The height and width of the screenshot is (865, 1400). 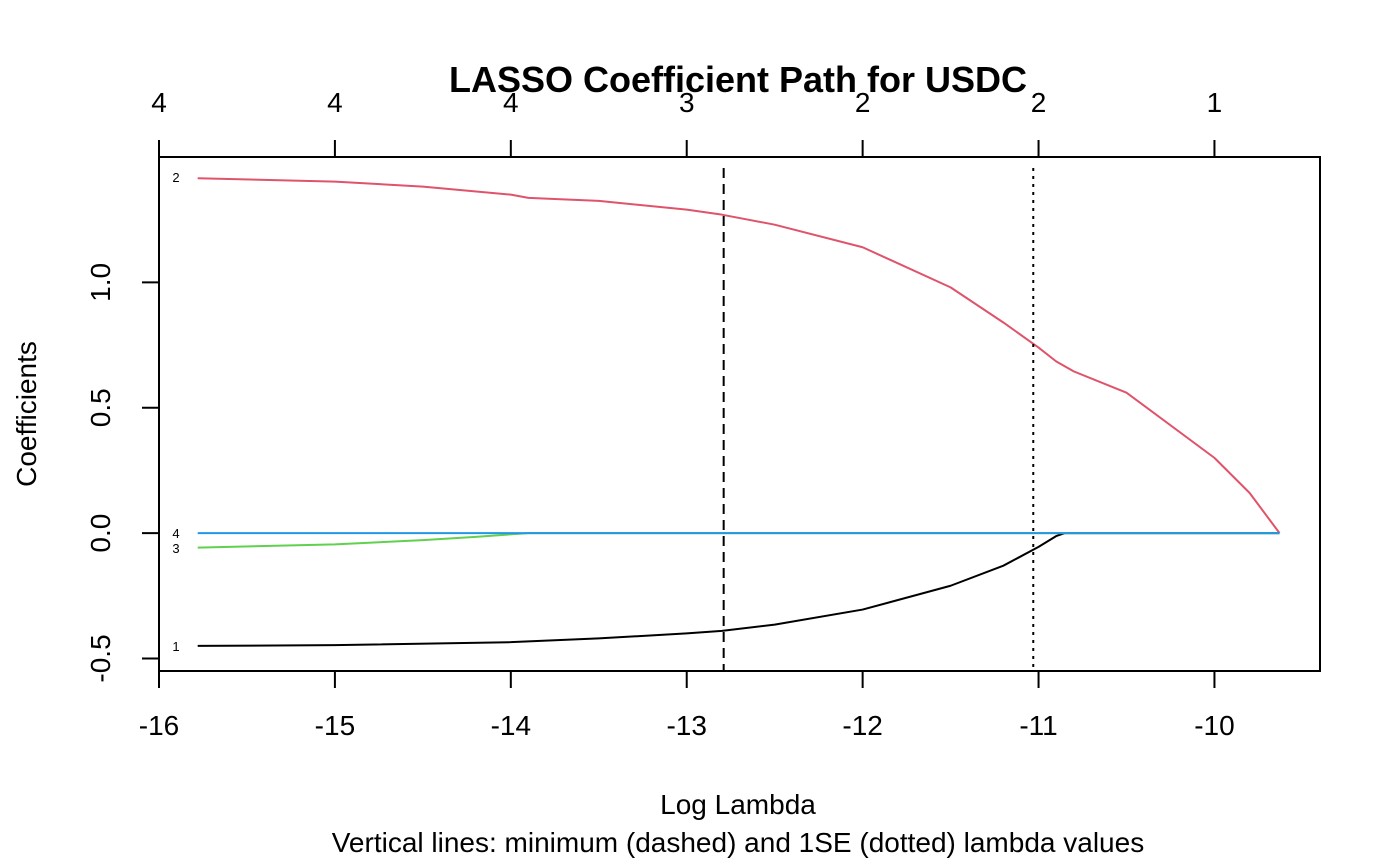 What do you see at coordinates (175, 533) in the screenshot?
I see `series-label-4: 4` at bounding box center [175, 533].